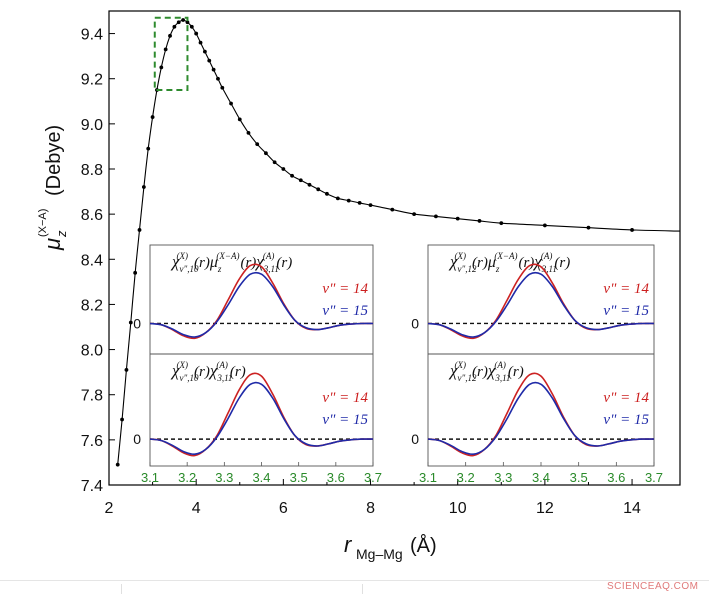 Image resolution: width=709 pixels, height=600 pixels. Describe the element at coordinates (92, 35) in the screenshot. I see `y-tick-label: 9.4` at that location.